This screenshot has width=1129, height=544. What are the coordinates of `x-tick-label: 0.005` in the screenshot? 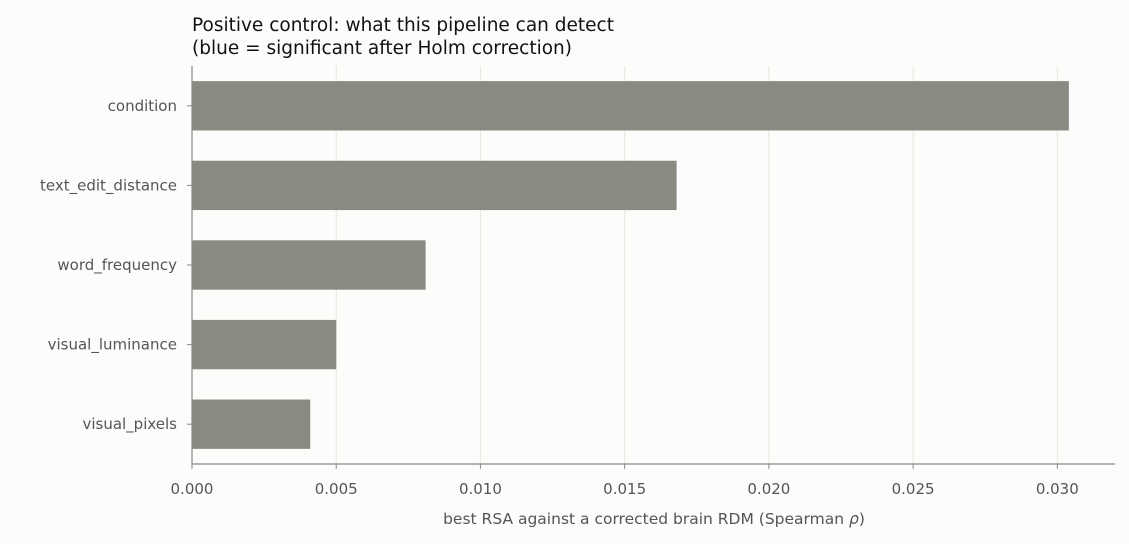 It's located at (336, 489).